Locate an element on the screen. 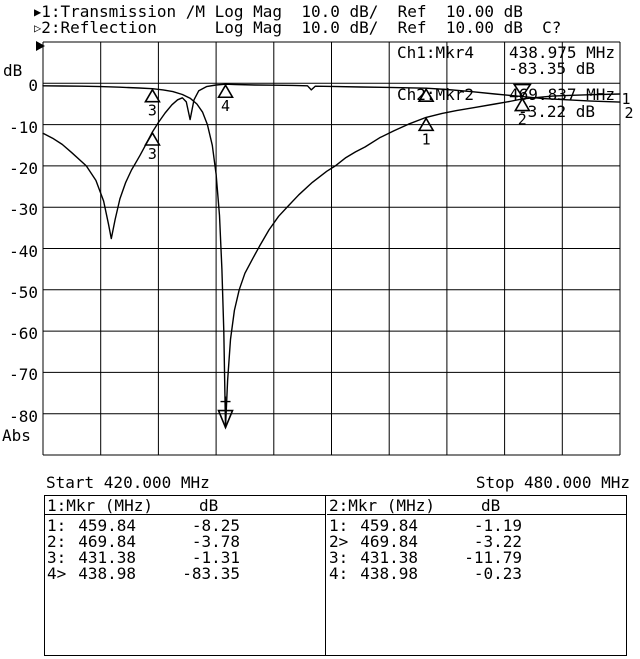 The image size is (640, 659). marker-value-cell: -3.78 is located at coordinates (215, 541).